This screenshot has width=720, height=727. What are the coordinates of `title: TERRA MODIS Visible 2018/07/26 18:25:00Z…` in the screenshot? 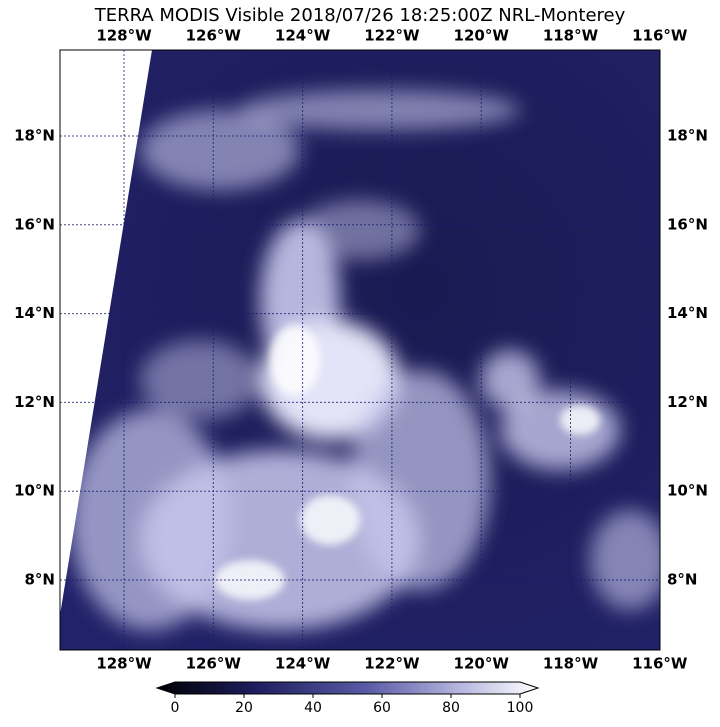 It's located at (360, 15).